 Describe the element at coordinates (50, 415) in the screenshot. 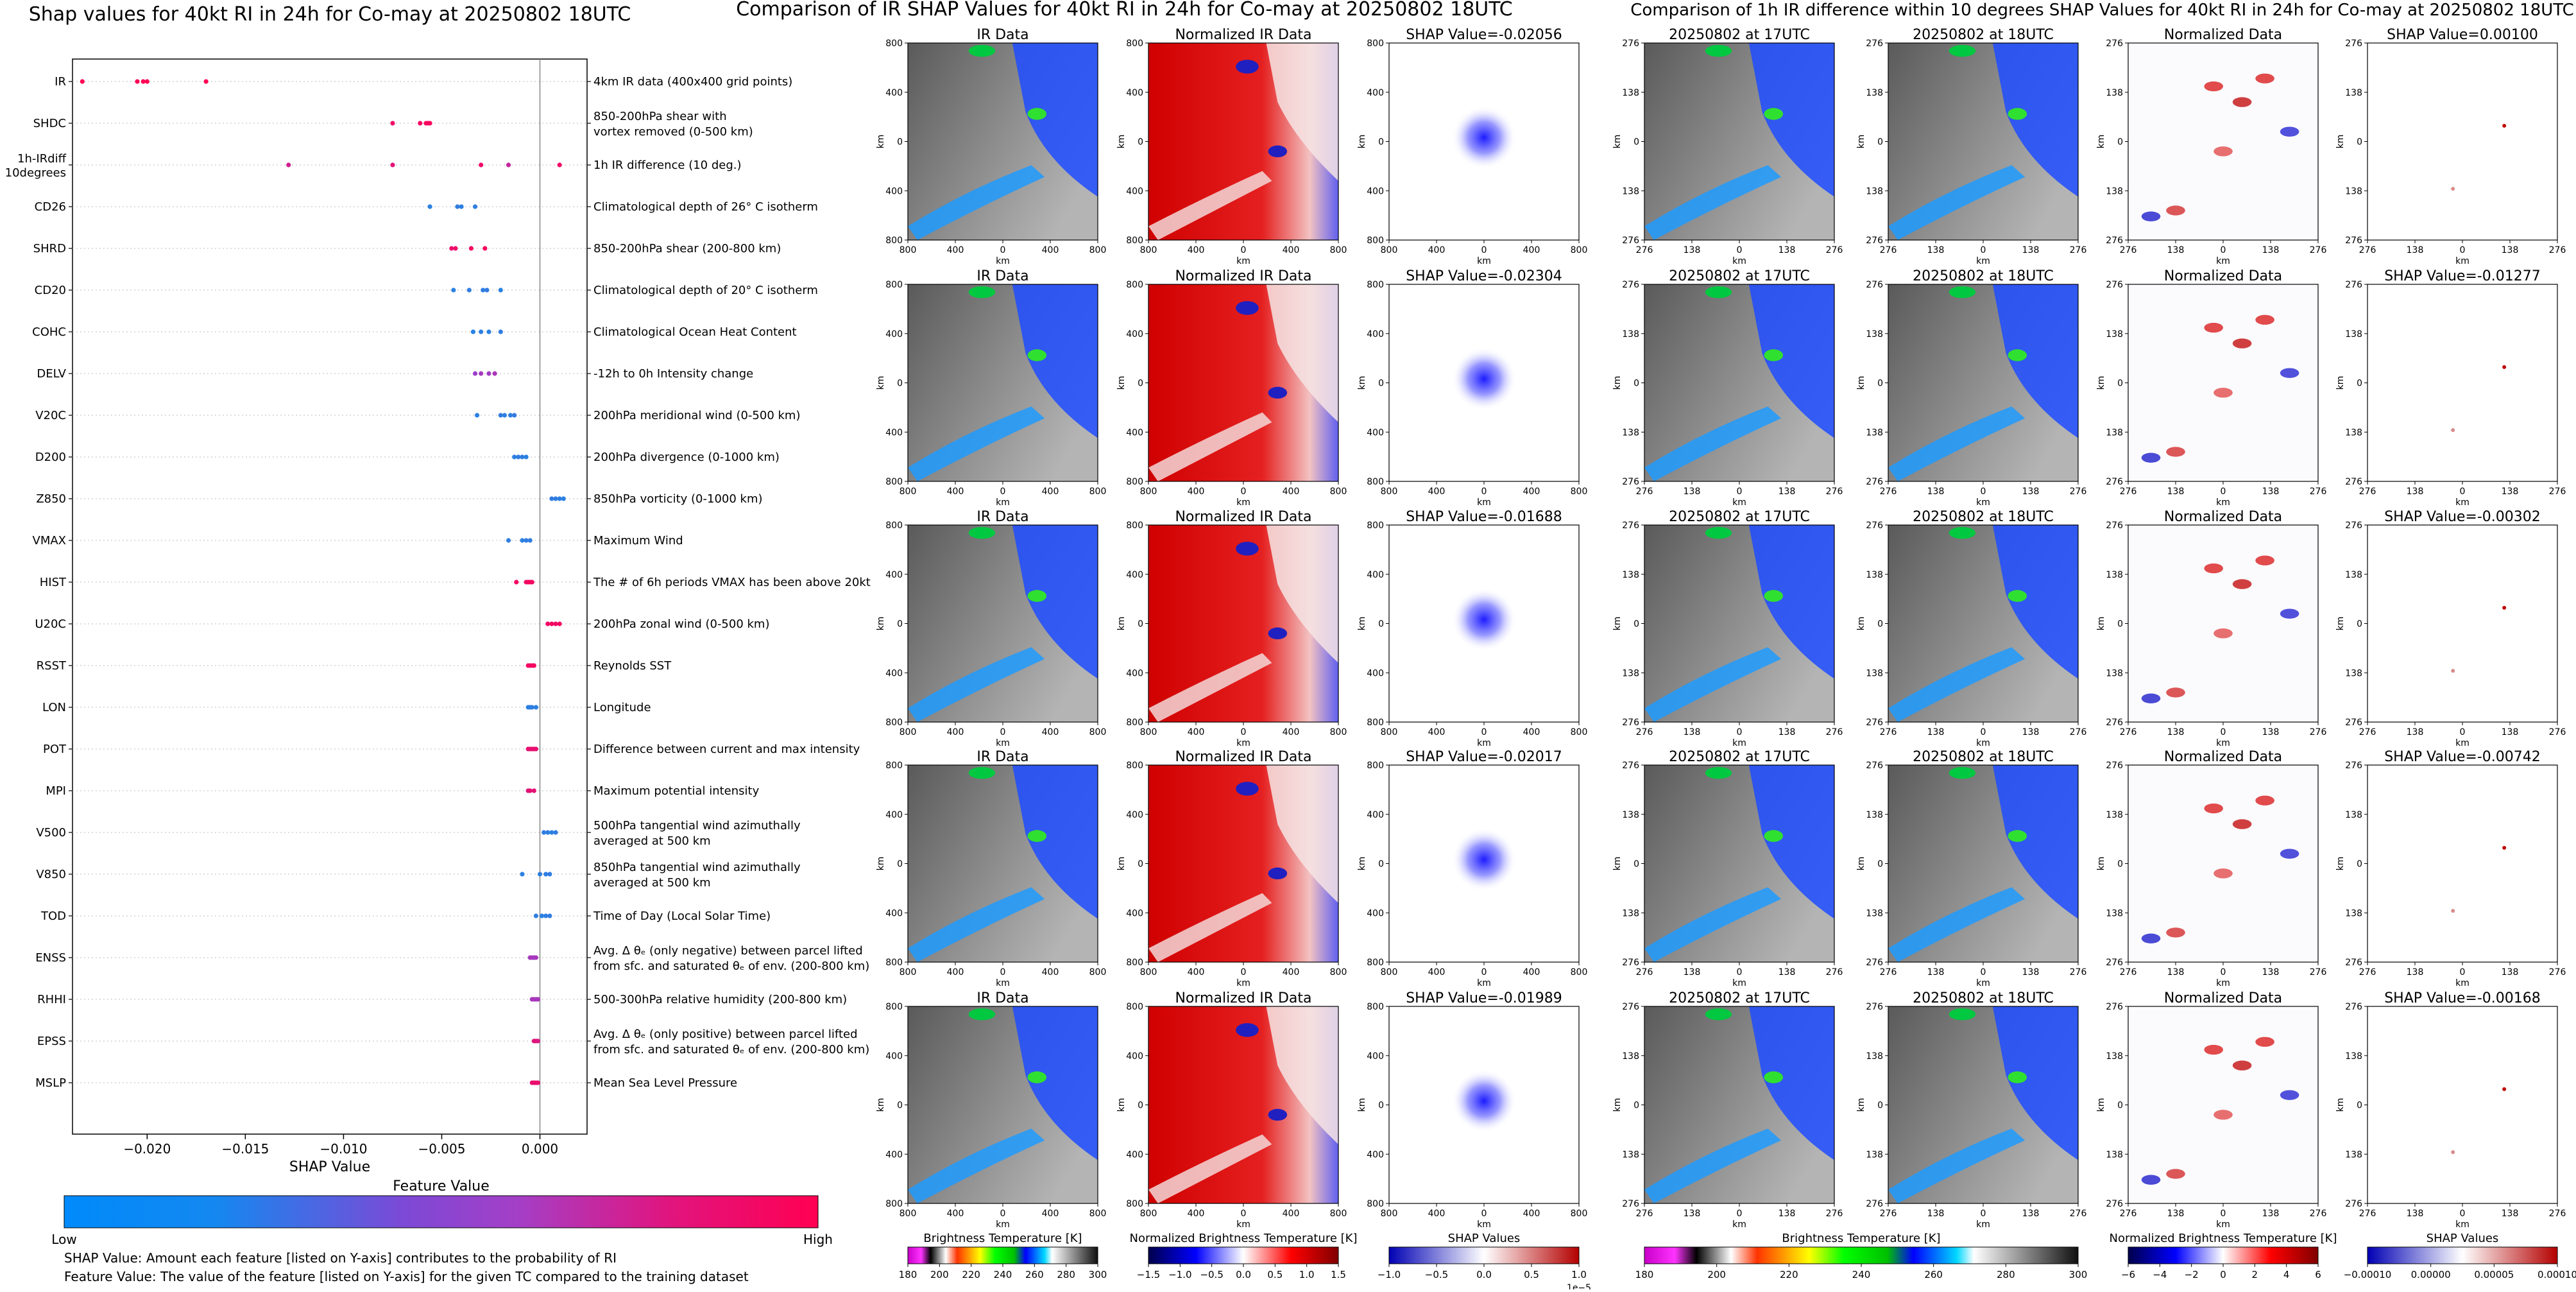

I see `feature-label: V20C` at that location.